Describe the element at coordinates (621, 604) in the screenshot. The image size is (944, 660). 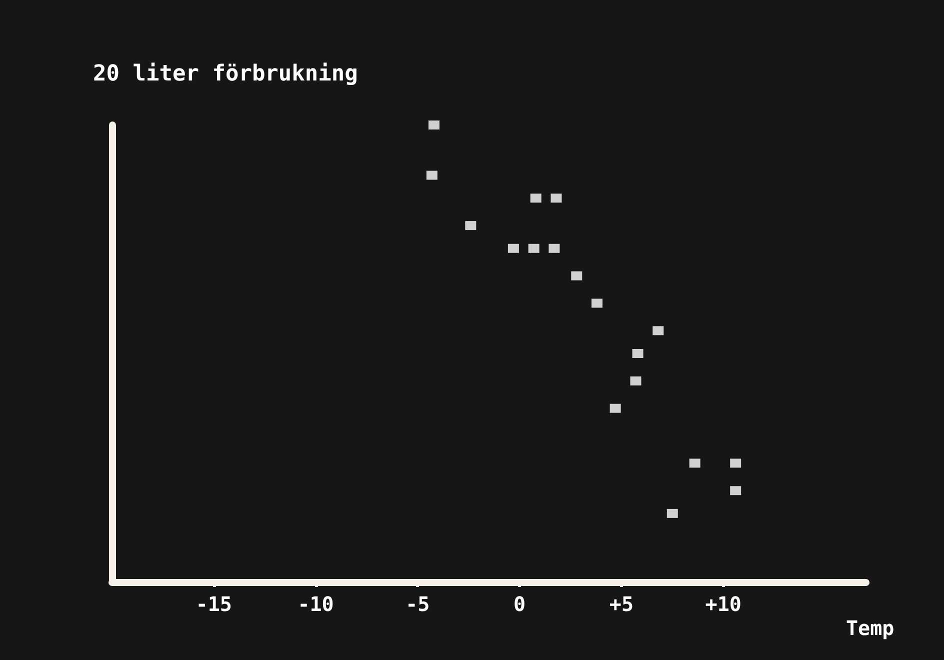
I see `x-tick-label: +5` at that location.